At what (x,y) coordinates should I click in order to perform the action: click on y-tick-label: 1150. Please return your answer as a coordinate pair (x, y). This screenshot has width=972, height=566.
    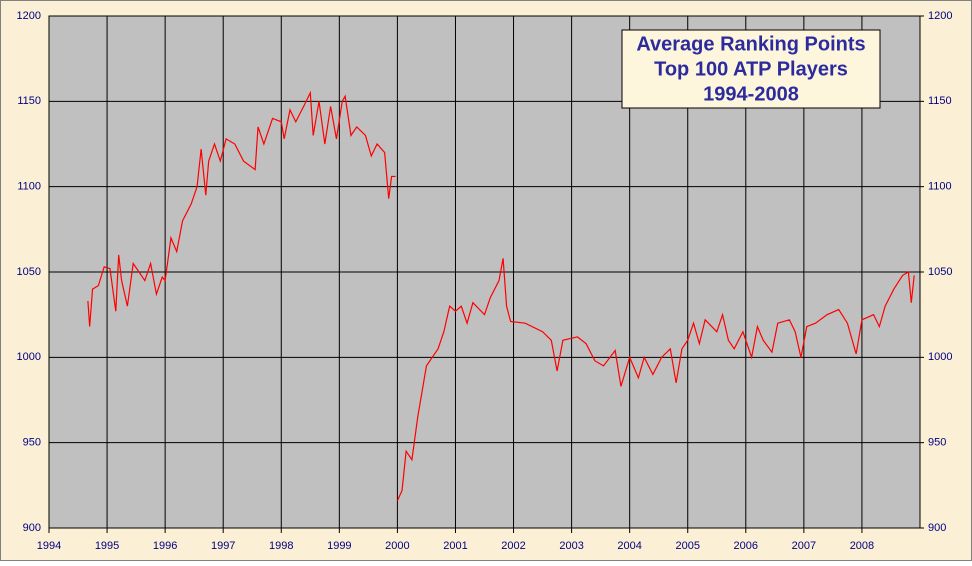
    Looking at the image, I should click on (29, 101).